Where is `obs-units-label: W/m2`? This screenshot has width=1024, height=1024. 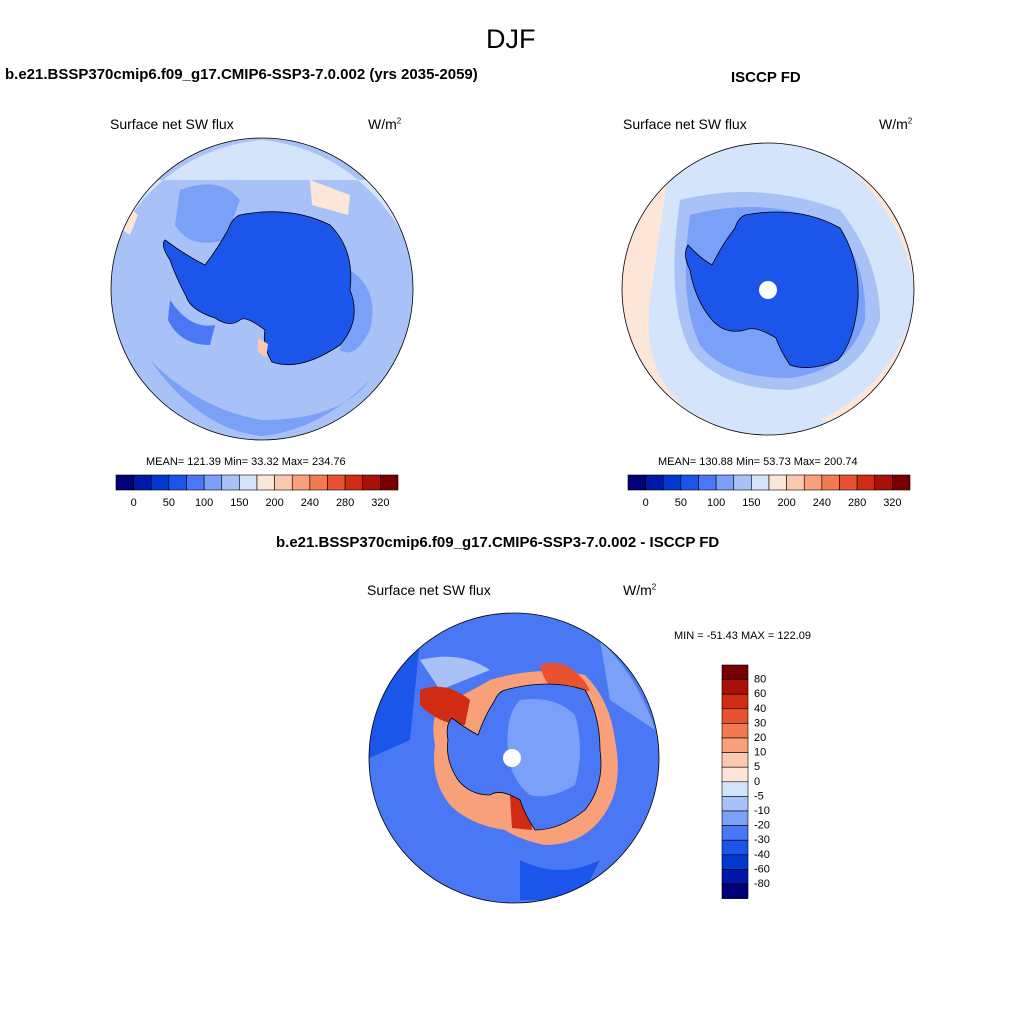 obs-units-label: W/m2 is located at coordinates (895, 124).